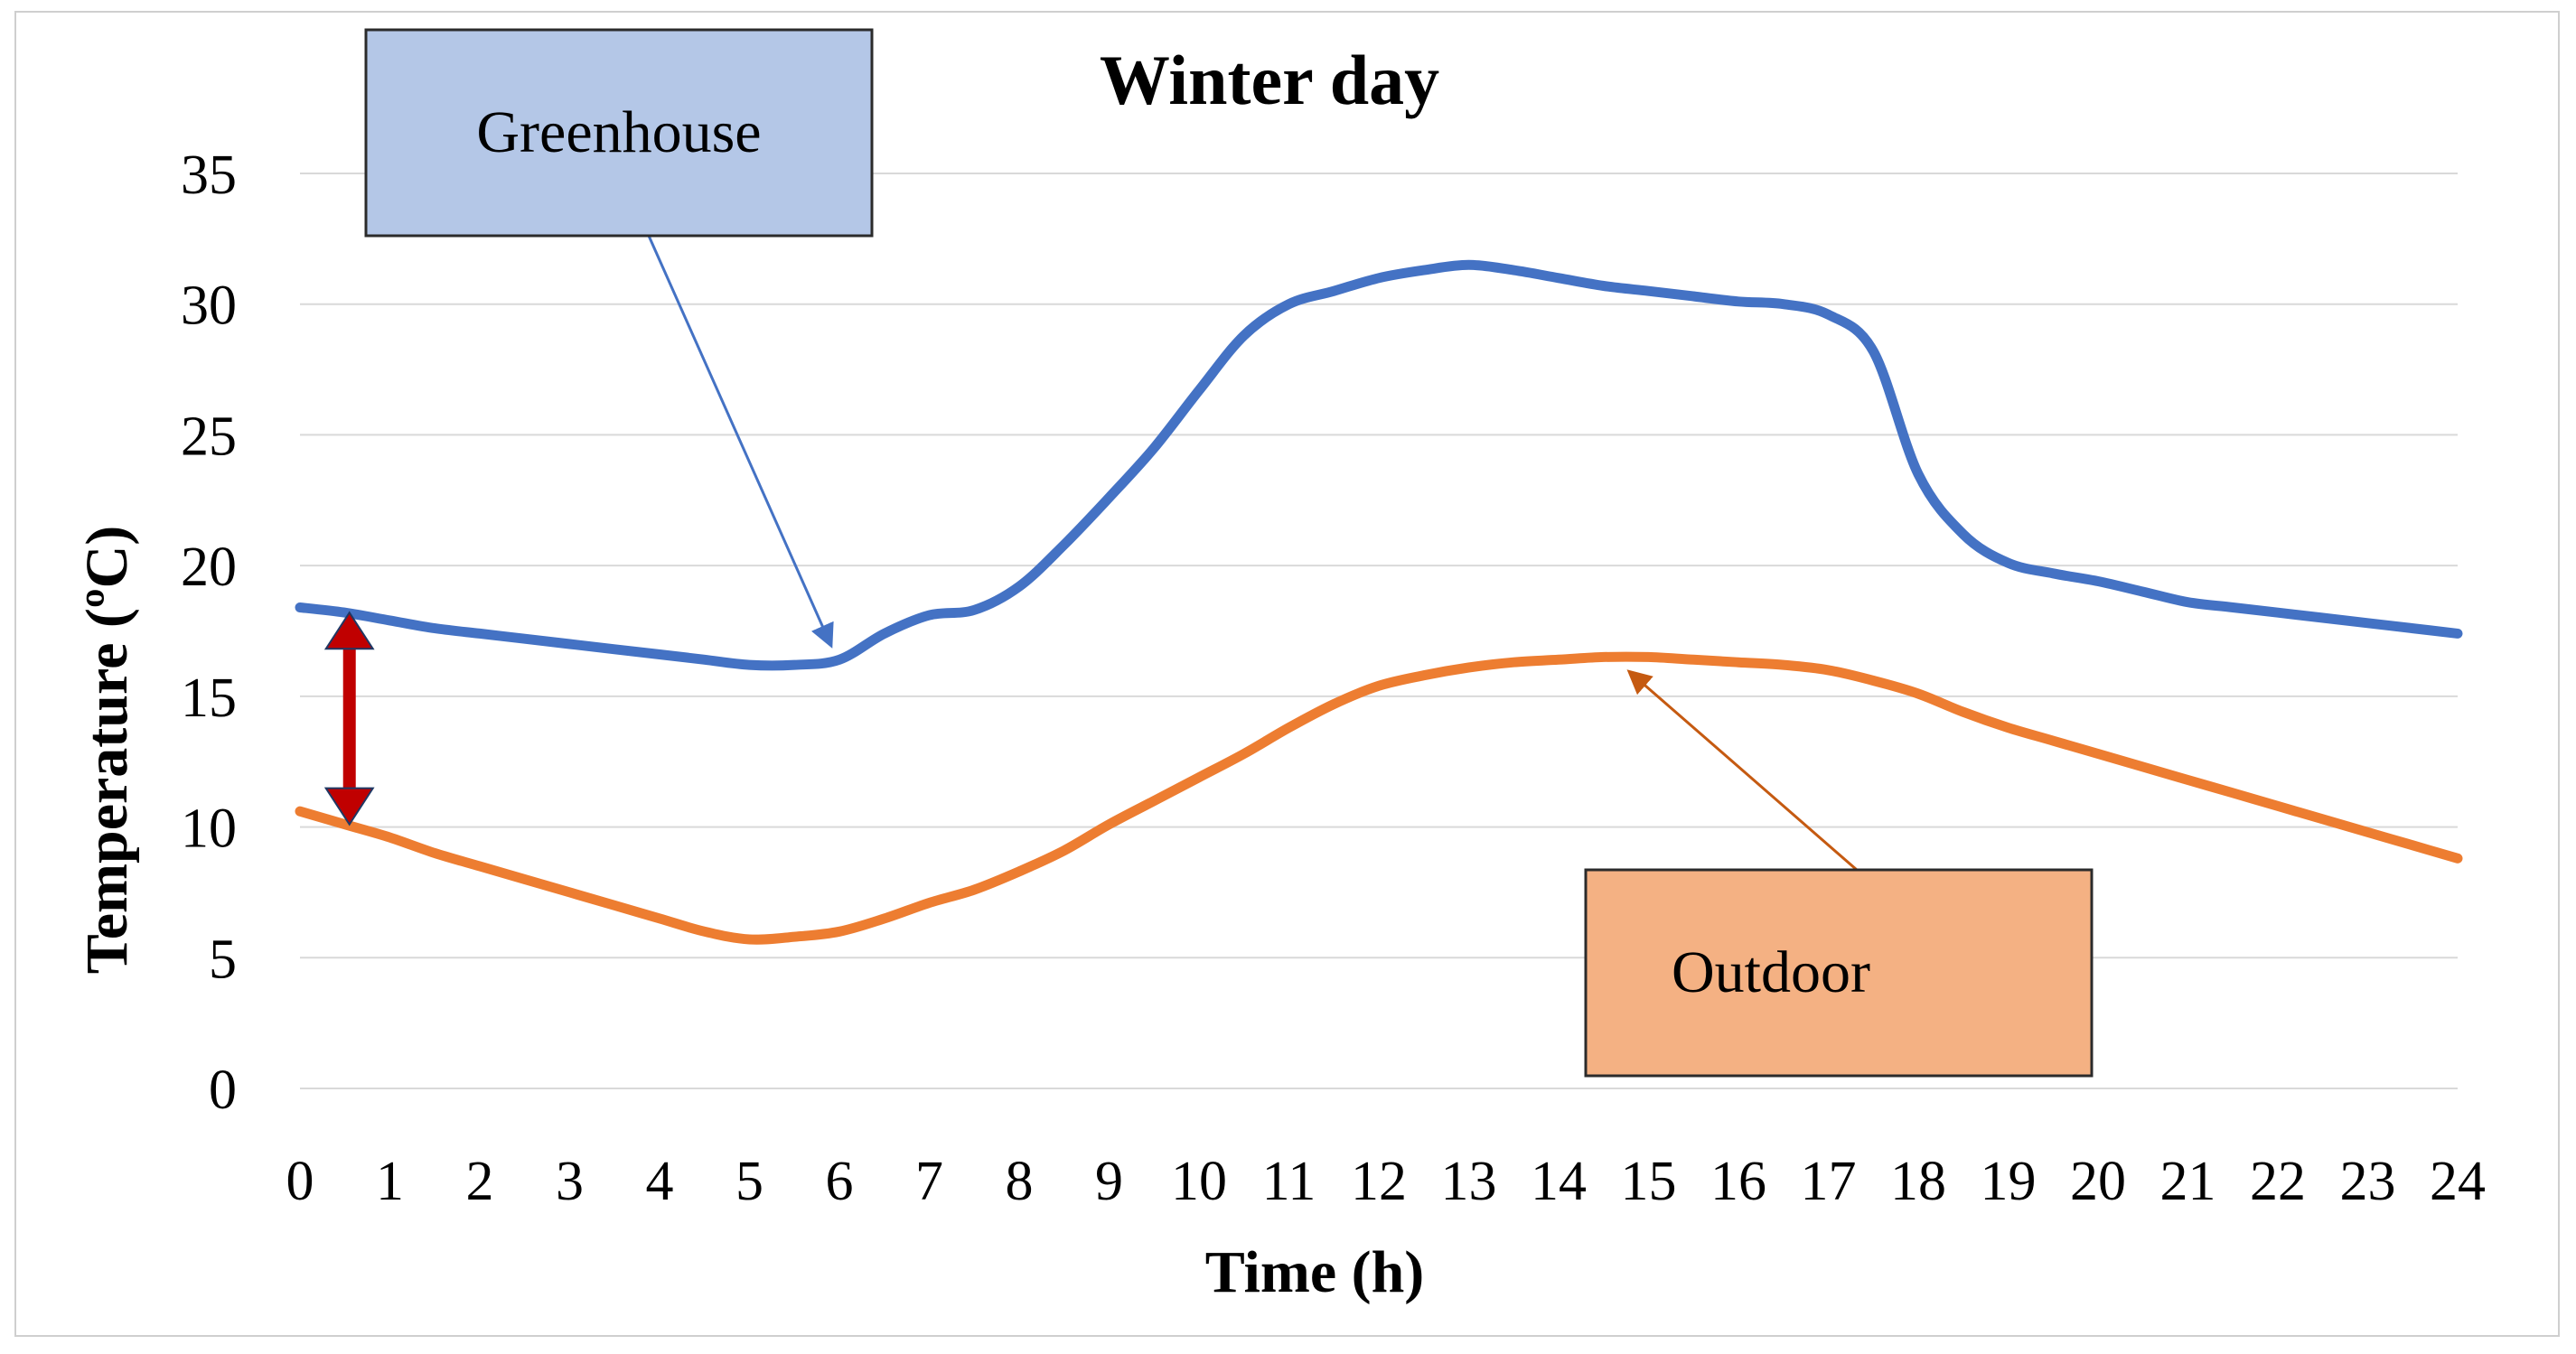 This screenshot has width=2576, height=1354. What do you see at coordinates (349, 718) in the screenshot?
I see `difference-arrow` at bounding box center [349, 718].